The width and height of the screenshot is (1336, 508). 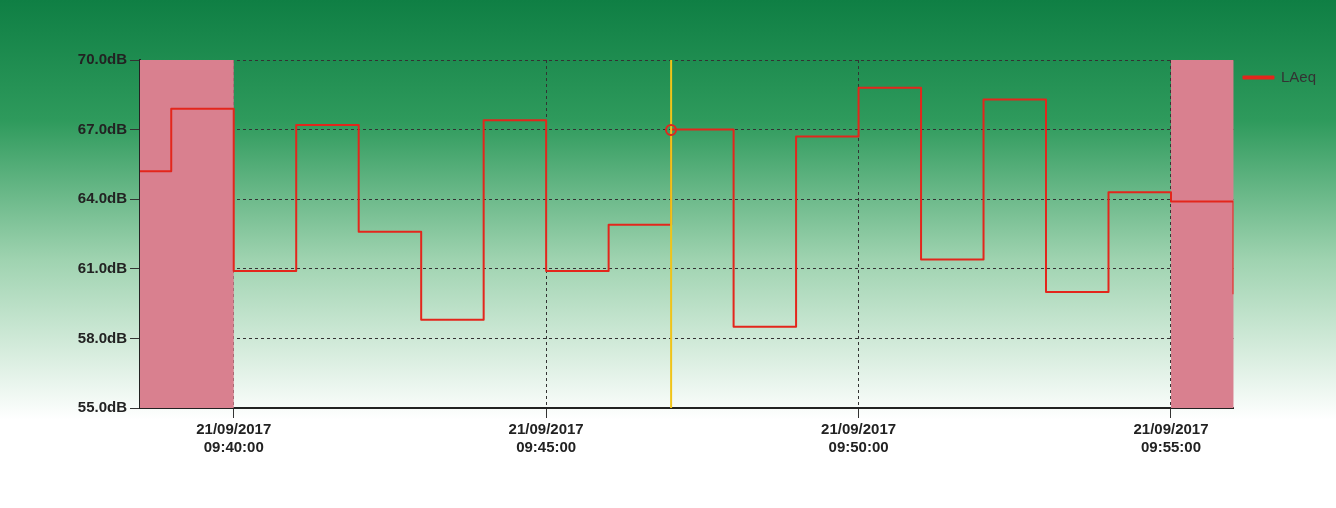 What do you see at coordinates (859, 438) in the screenshot?
I see `x-tick-label: 21/09/2017 09:50:00` at bounding box center [859, 438].